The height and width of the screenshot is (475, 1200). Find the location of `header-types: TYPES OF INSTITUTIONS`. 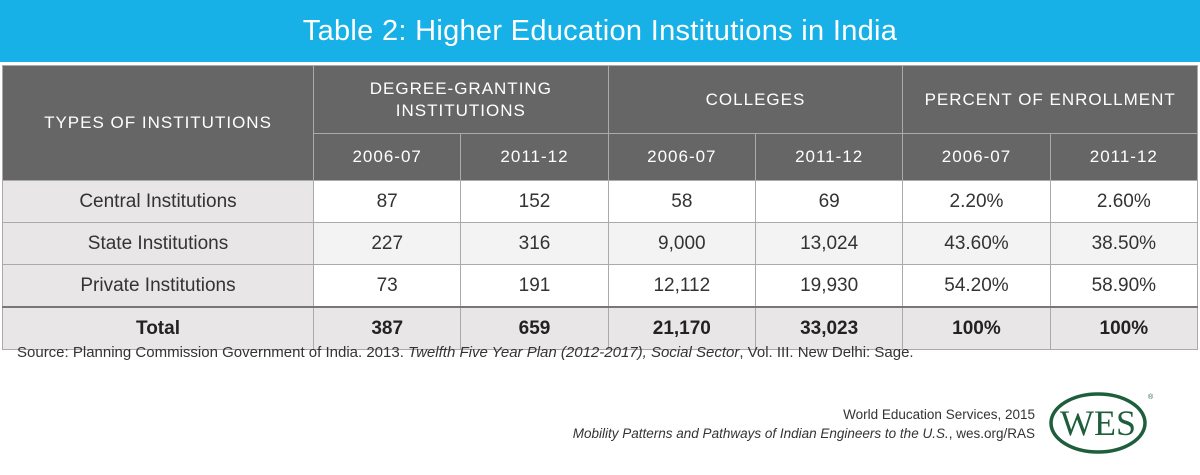

header-types: TYPES OF INSTITUTIONS is located at coordinates (158, 123).